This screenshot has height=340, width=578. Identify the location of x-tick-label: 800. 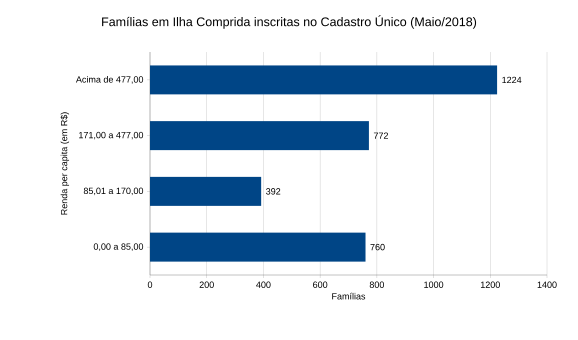
(377, 285).